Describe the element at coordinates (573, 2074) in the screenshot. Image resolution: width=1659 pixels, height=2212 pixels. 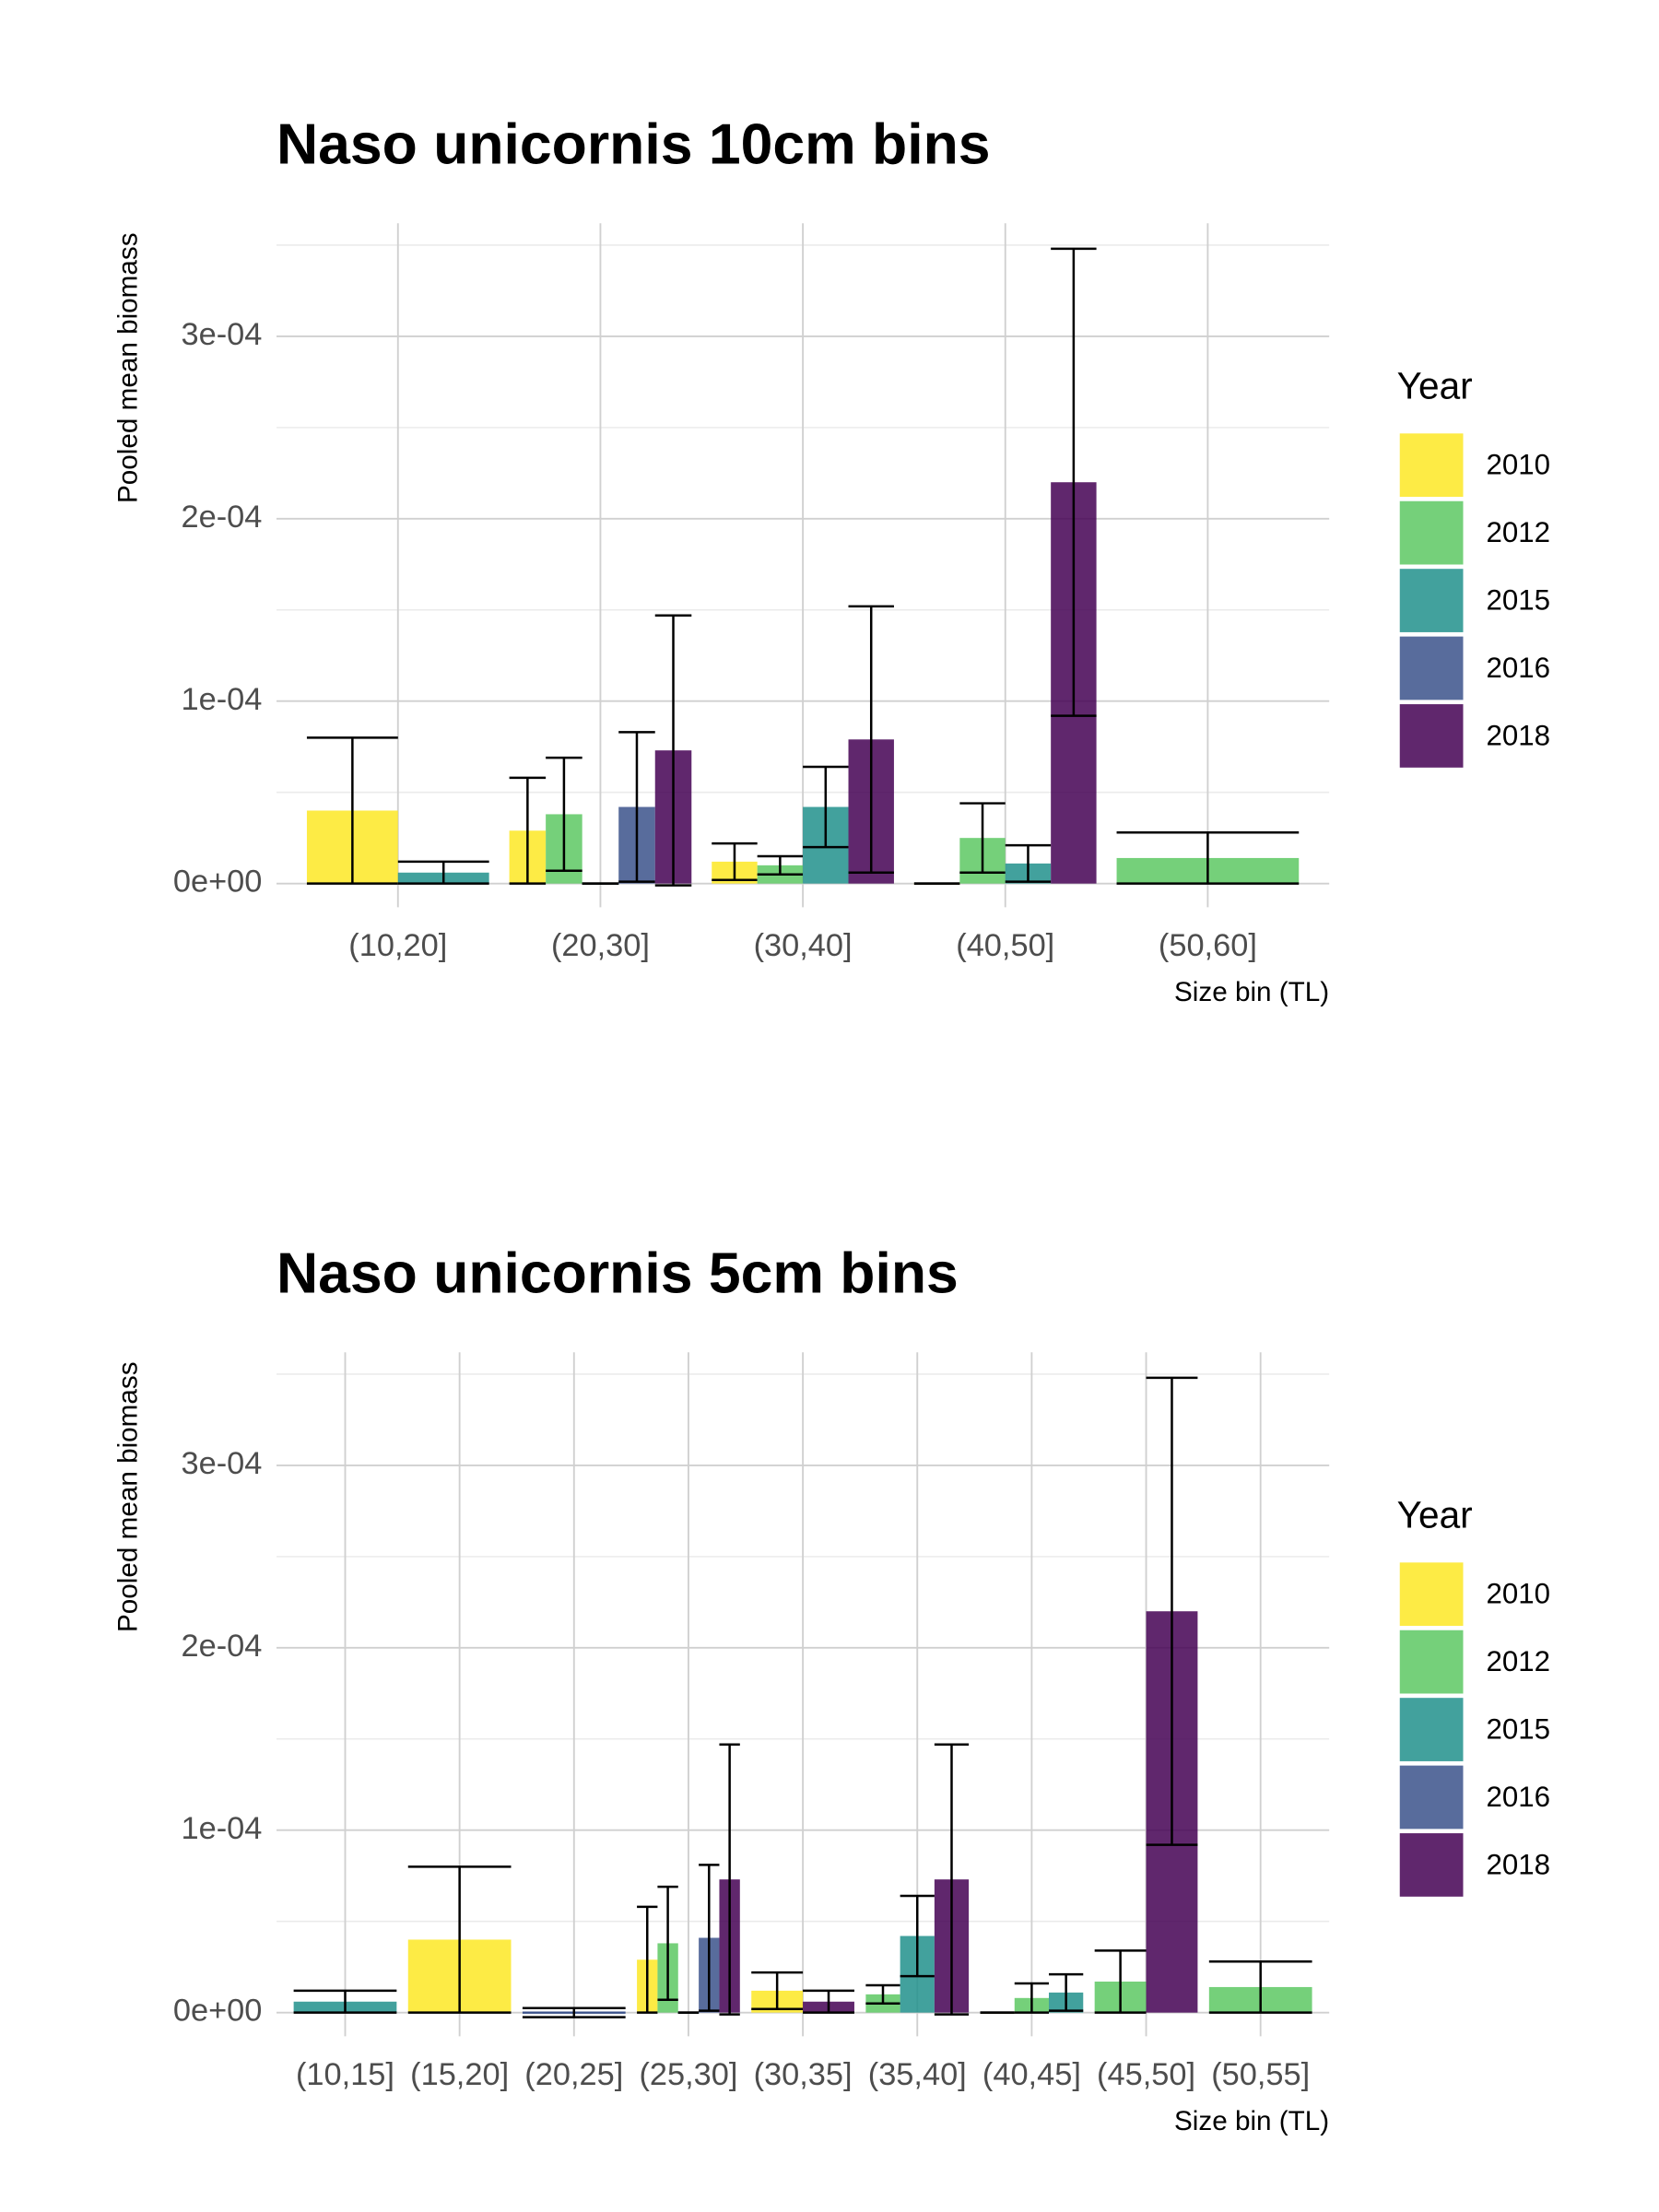
I see `x-tick-label: (20,25]` at that location.